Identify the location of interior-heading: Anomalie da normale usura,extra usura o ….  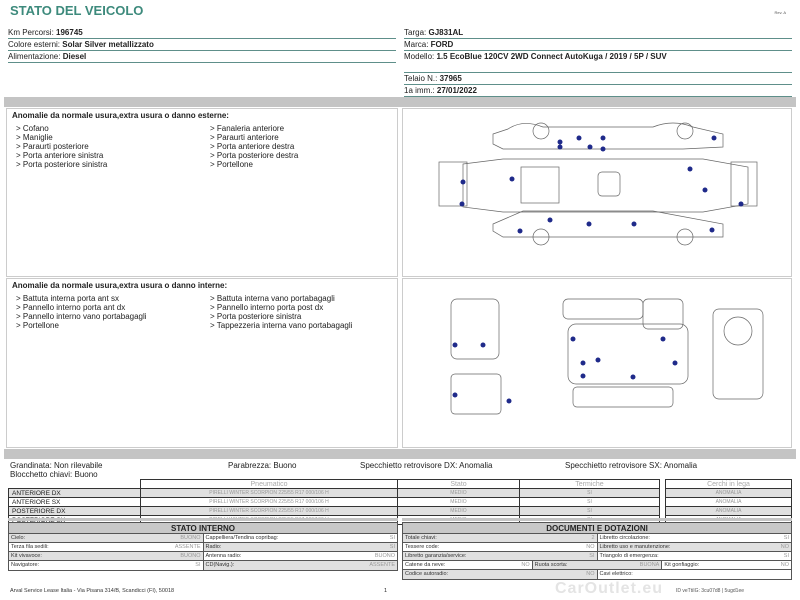
(120, 285).